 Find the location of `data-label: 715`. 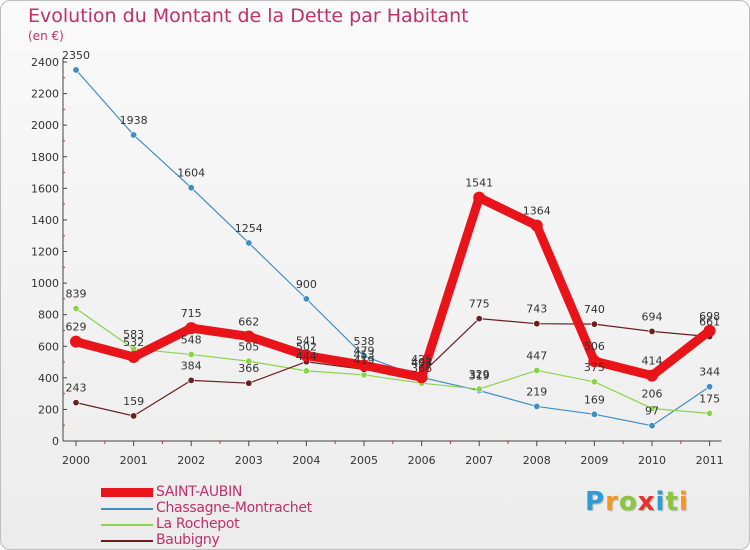

data-label: 715 is located at coordinates (191, 313).